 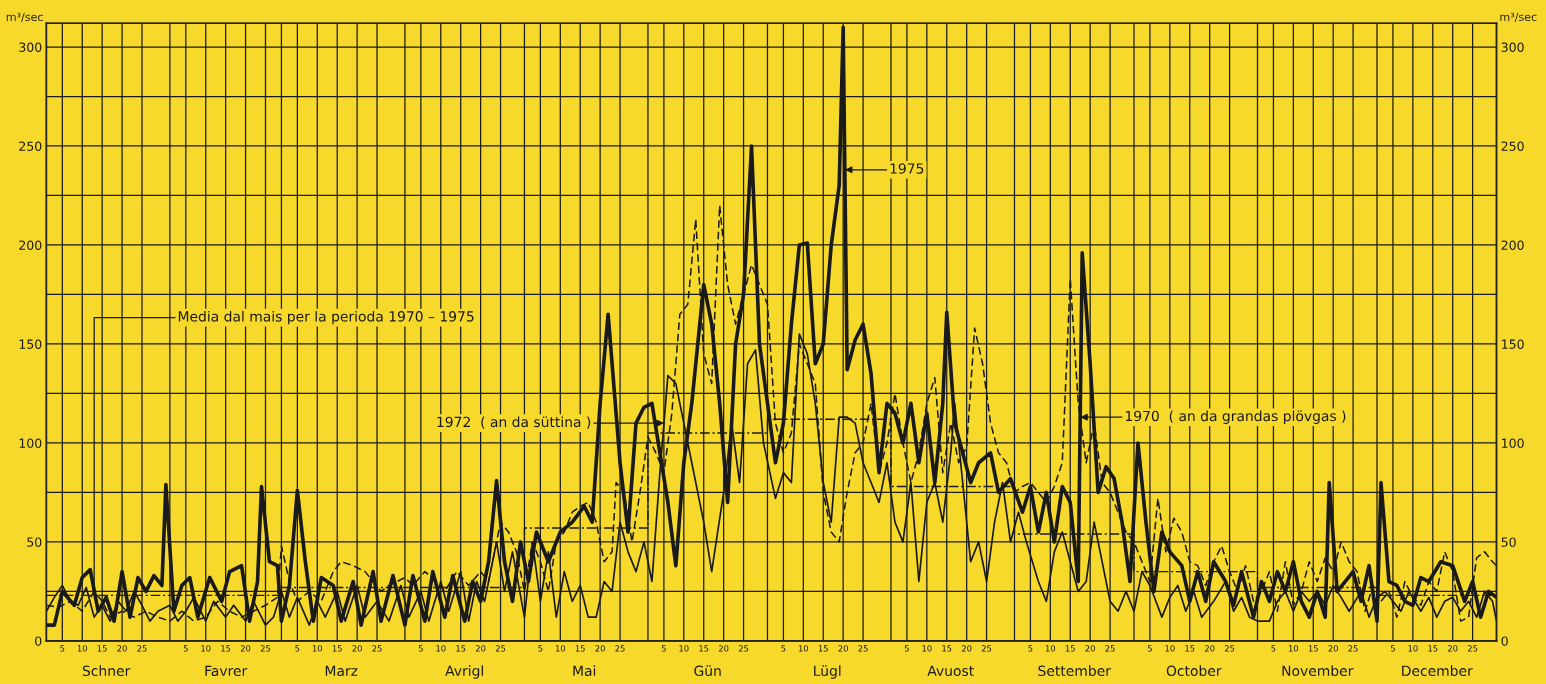 What do you see at coordinates (827, 672) in the screenshot?
I see `x2-tick-label: Lügl` at bounding box center [827, 672].